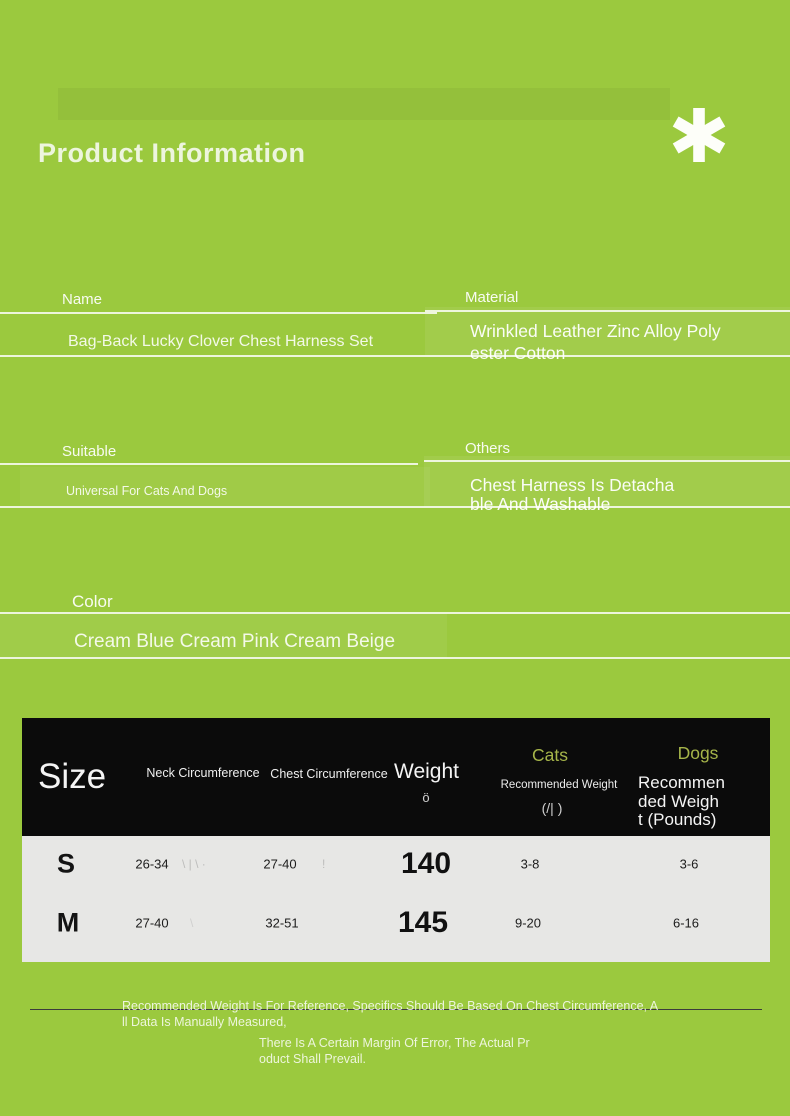 The image size is (790, 1116). Describe the element at coordinates (396, 1009) in the screenshot. I see `row-separator` at that location.